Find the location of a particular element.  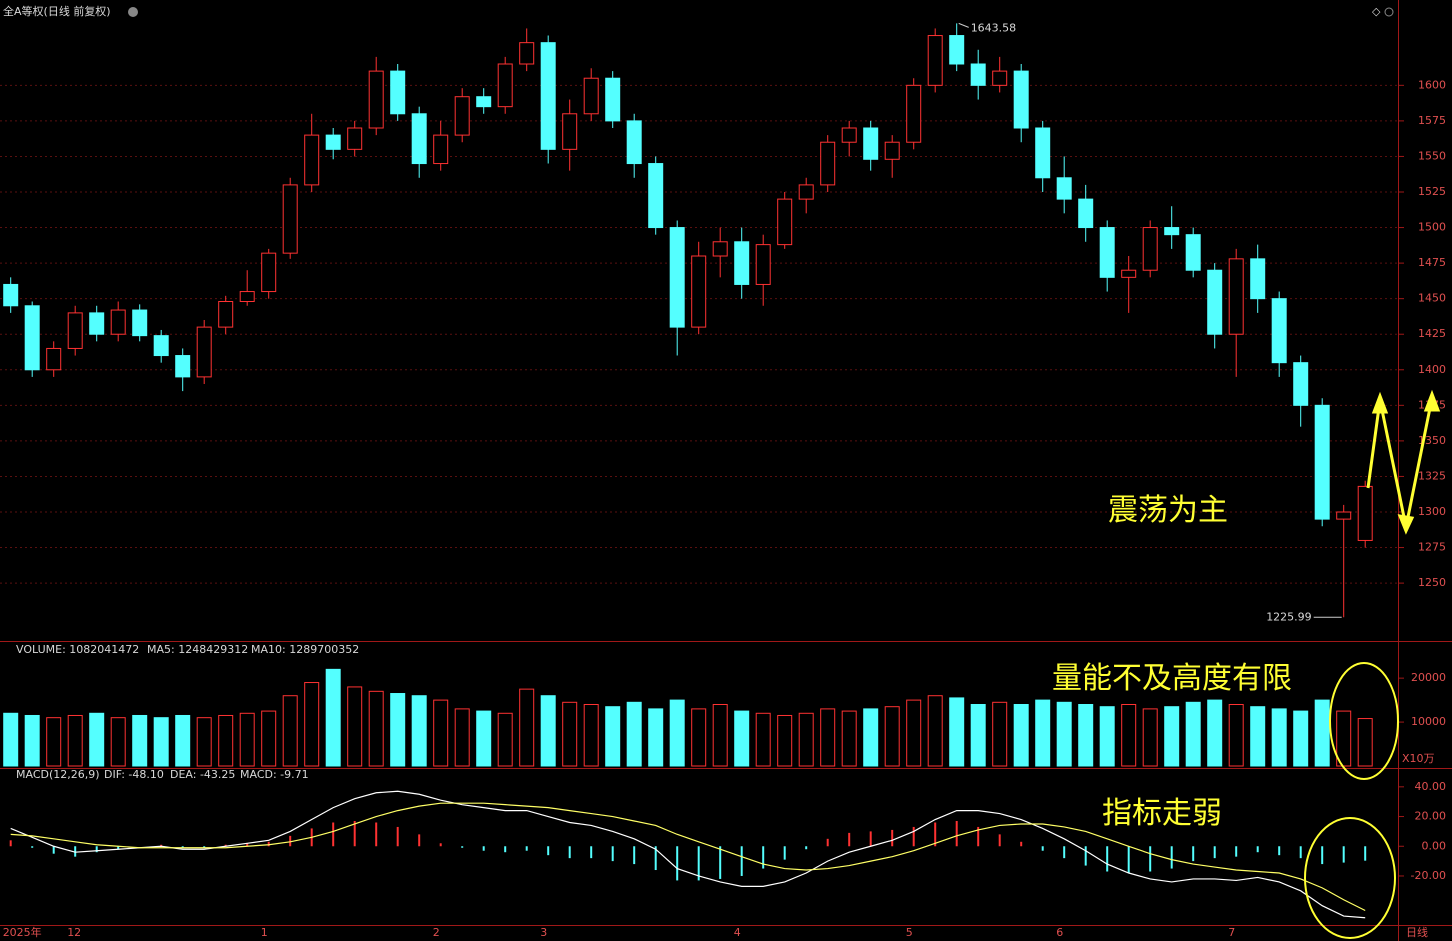

icon: ◇ is located at coordinates (1376, 11).